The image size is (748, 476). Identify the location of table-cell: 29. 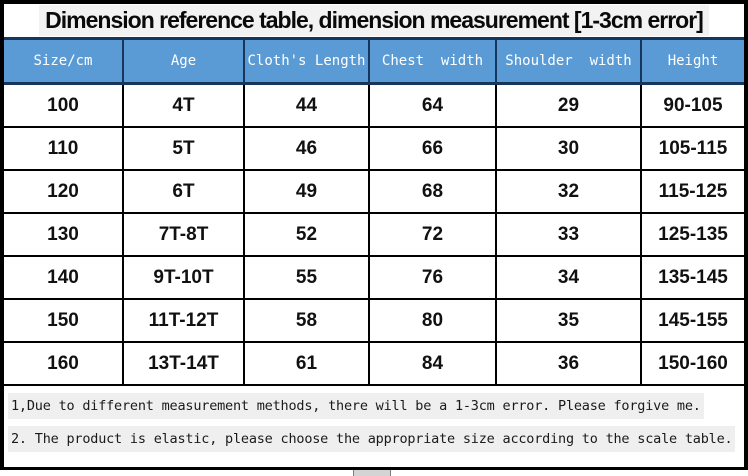
(569, 105).